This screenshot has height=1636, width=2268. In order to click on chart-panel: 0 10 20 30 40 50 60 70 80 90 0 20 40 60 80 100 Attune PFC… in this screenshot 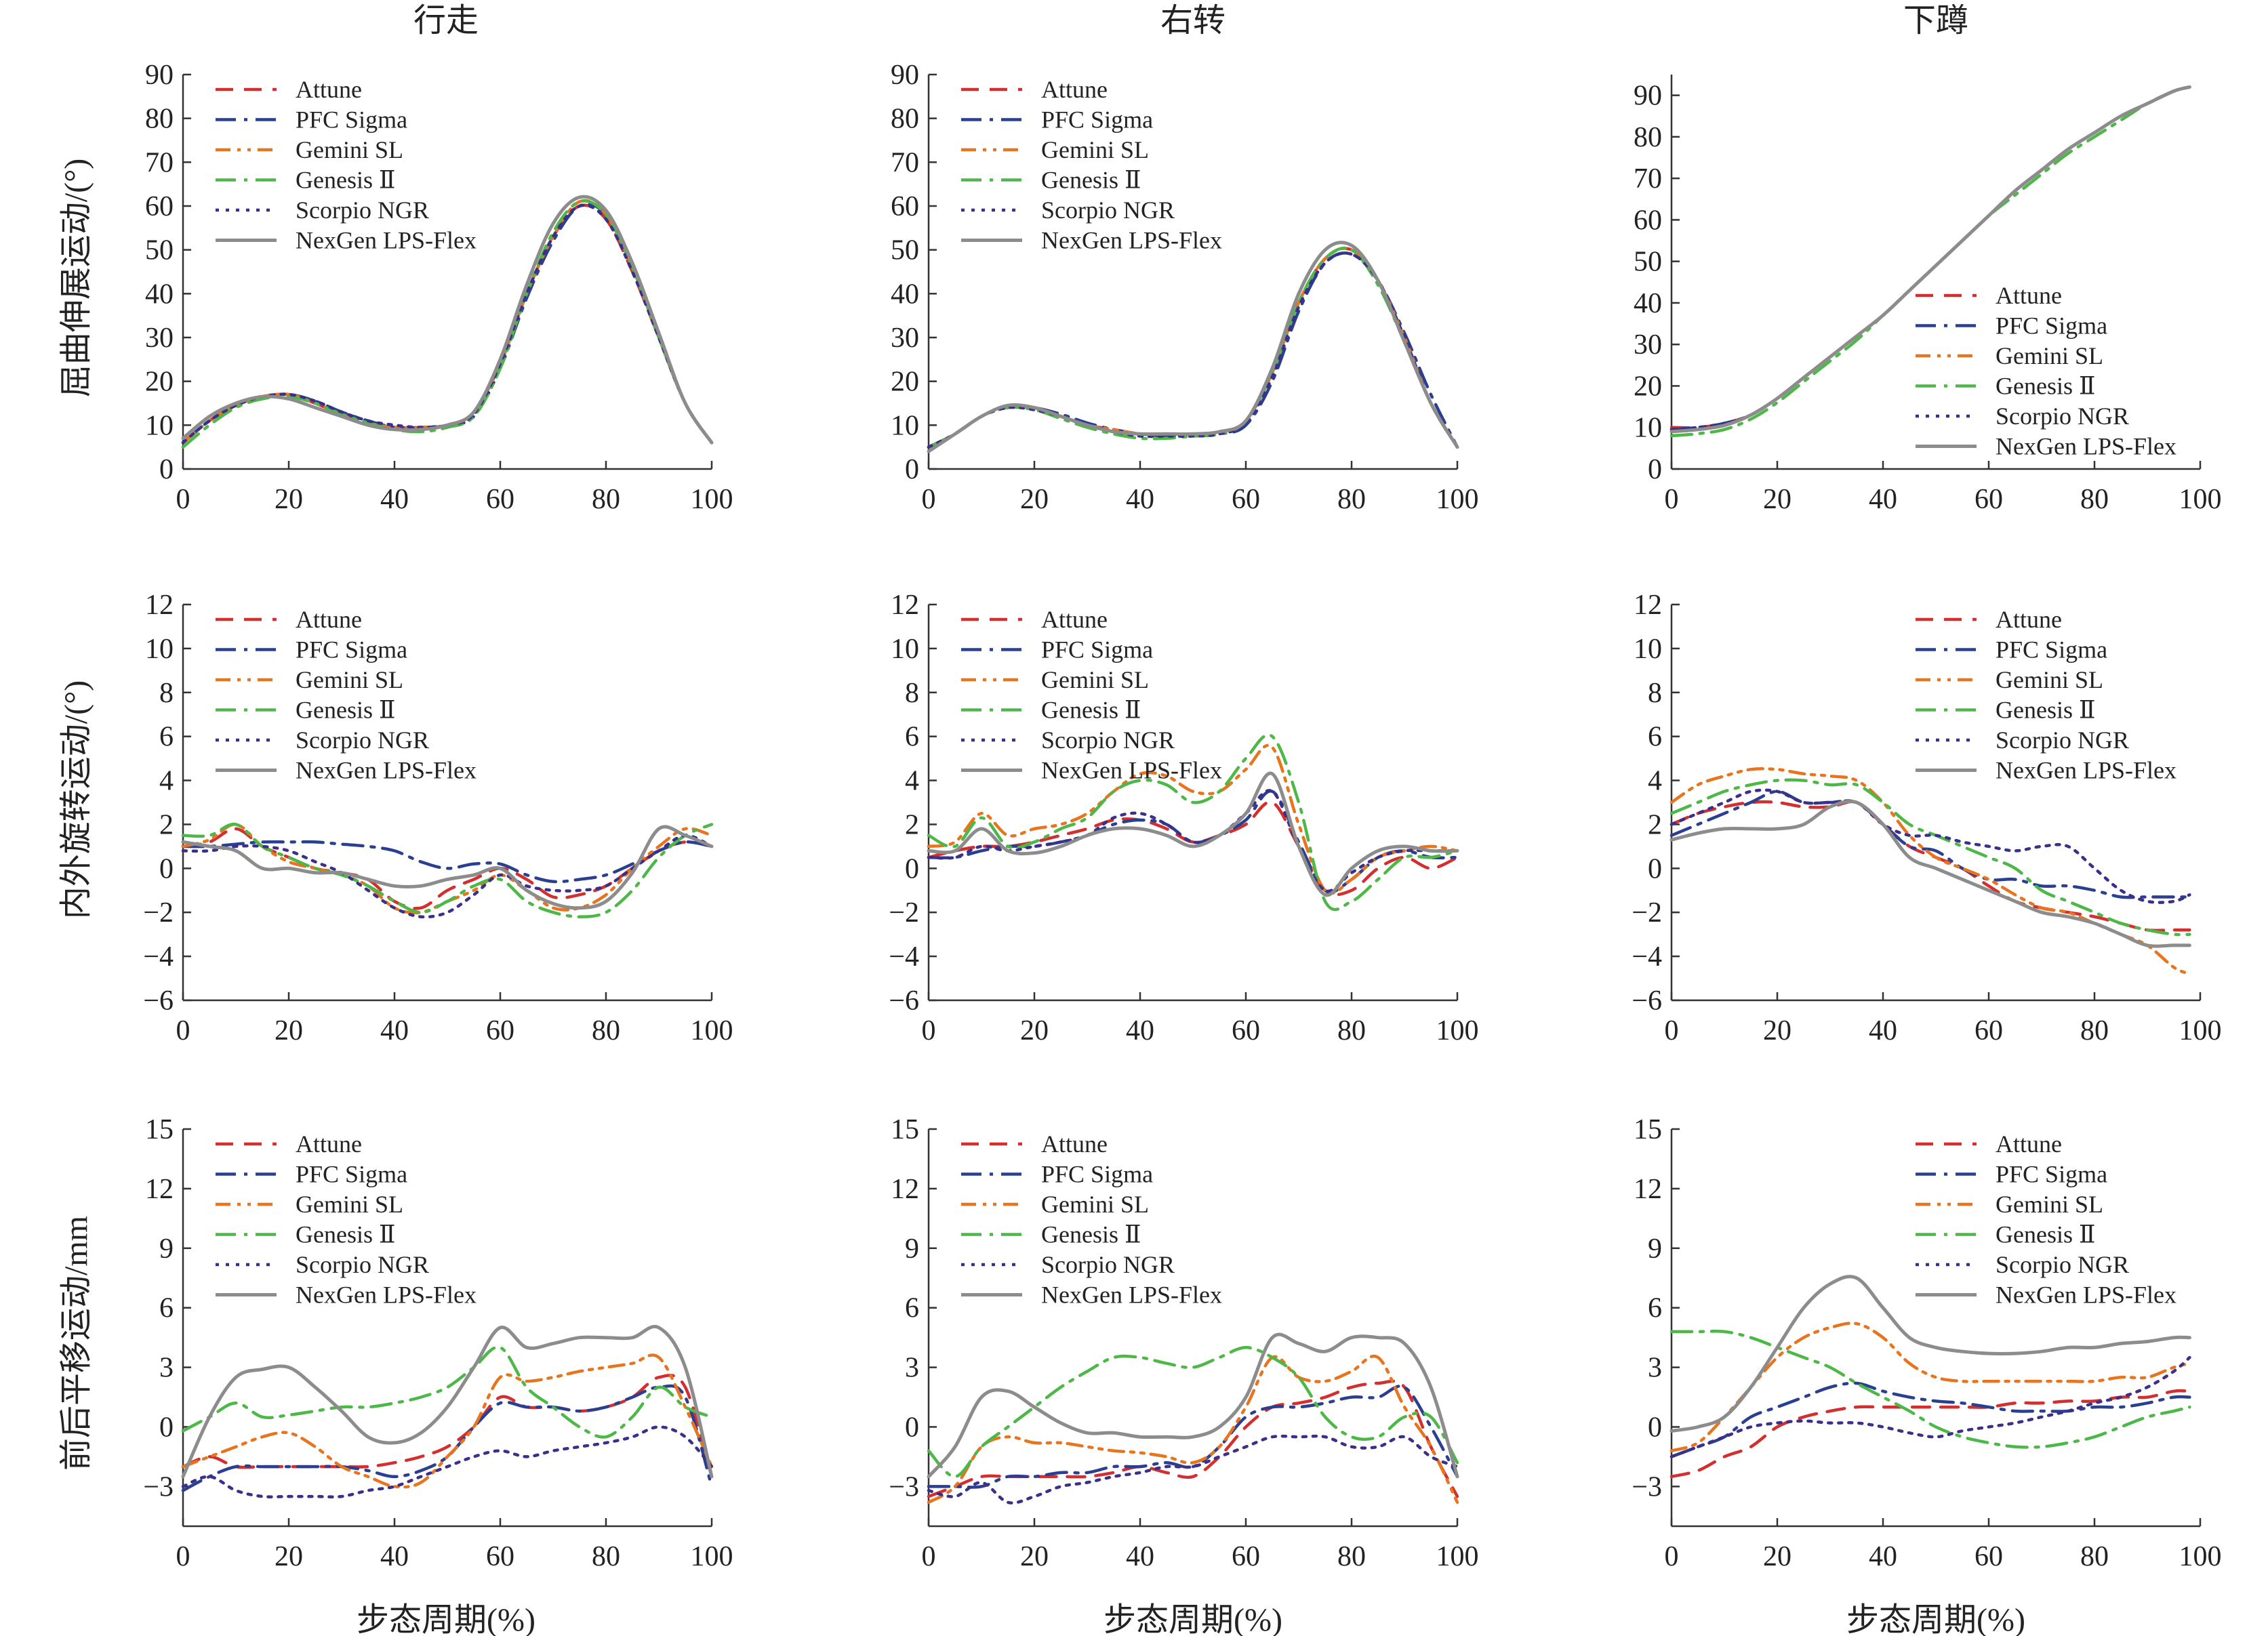, I will do `click(1185, 287)`.